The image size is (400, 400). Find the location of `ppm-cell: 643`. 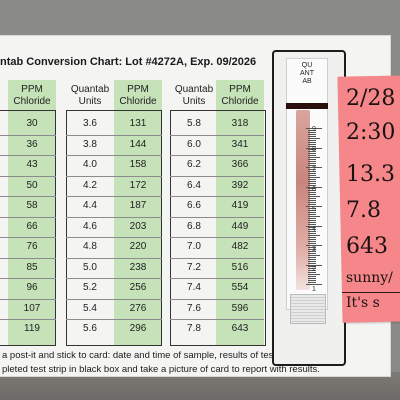

ppm-cell: 643 is located at coordinates (240, 328).